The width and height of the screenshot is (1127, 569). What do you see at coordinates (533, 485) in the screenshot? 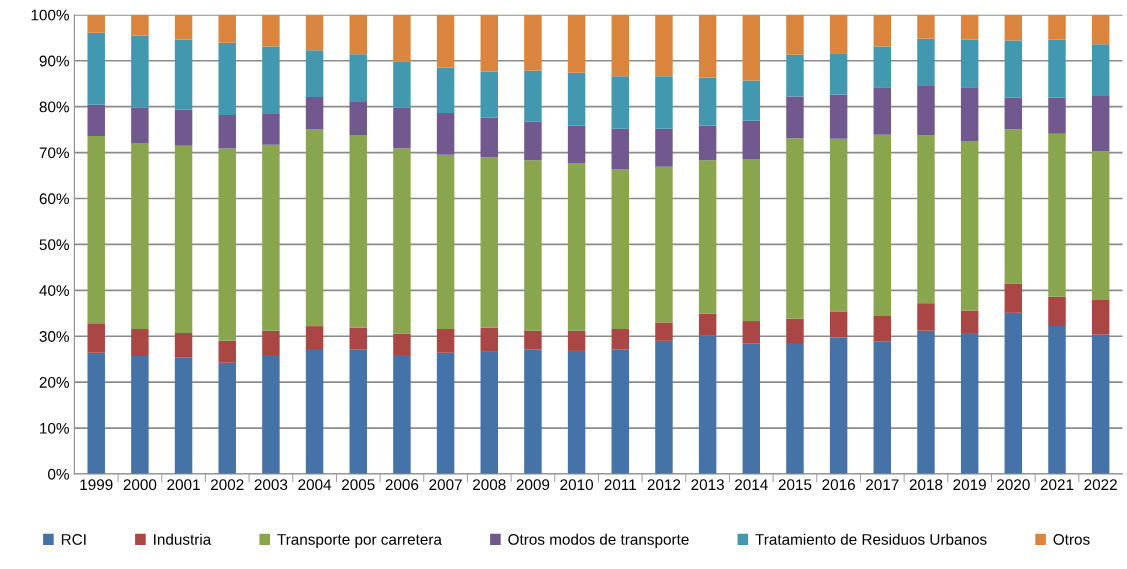
I see `x-tick-label: 2009` at bounding box center [533, 485].